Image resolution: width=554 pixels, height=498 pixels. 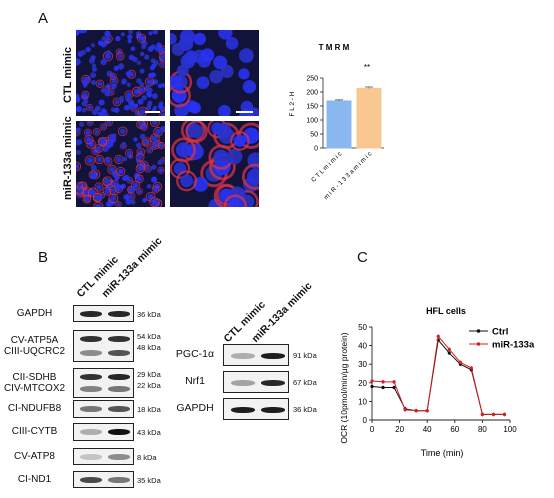 What do you see at coordinates (195, 354) in the screenshot?
I see `blot-right-label-0: PGC-1α` at bounding box center [195, 354].